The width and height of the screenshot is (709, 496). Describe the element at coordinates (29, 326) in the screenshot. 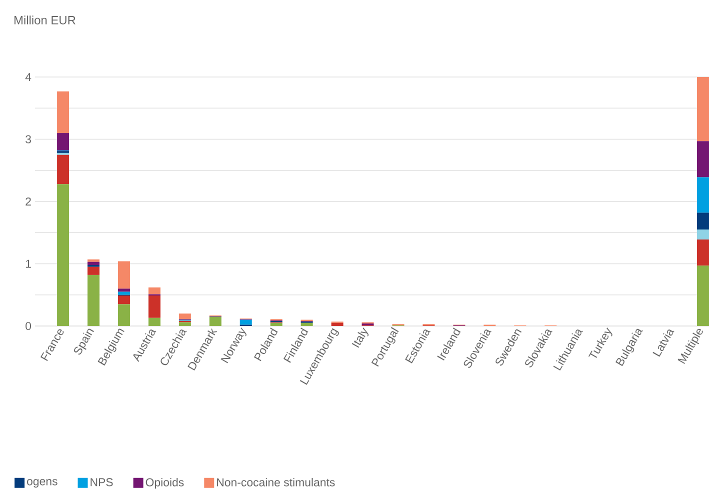

I see `y-tick-label: 0` at that location.